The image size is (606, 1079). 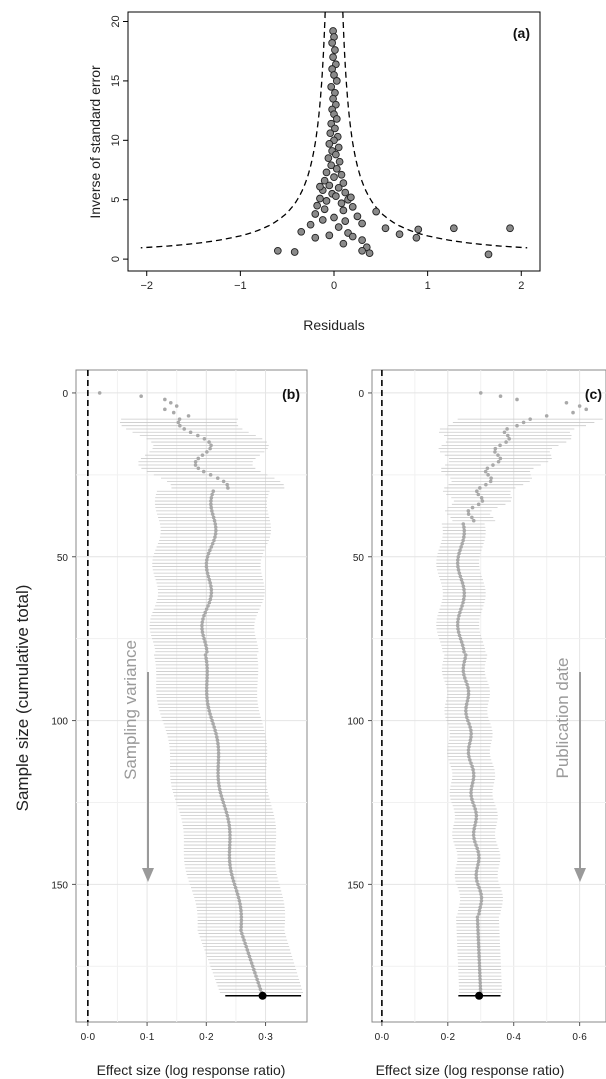 I want to click on y-tick-label: 0, so click(x=116, y=259).